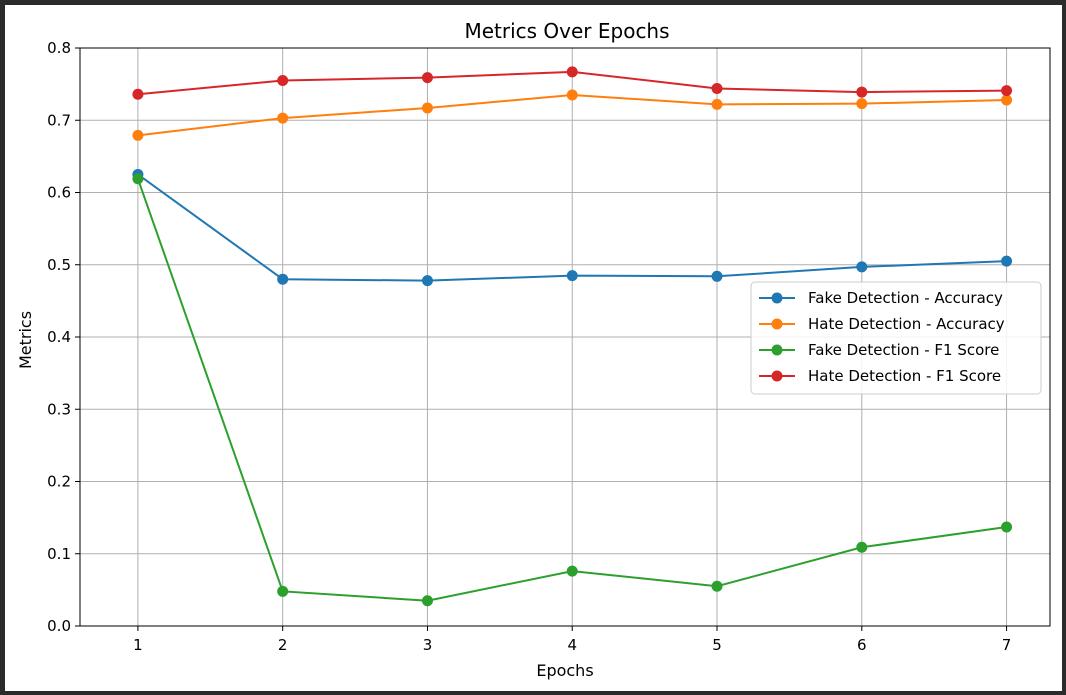  What do you see at coordinates (428, 645) in the screenshot?
I see `x-tick-label: 3` at bounding box center [428, 645].